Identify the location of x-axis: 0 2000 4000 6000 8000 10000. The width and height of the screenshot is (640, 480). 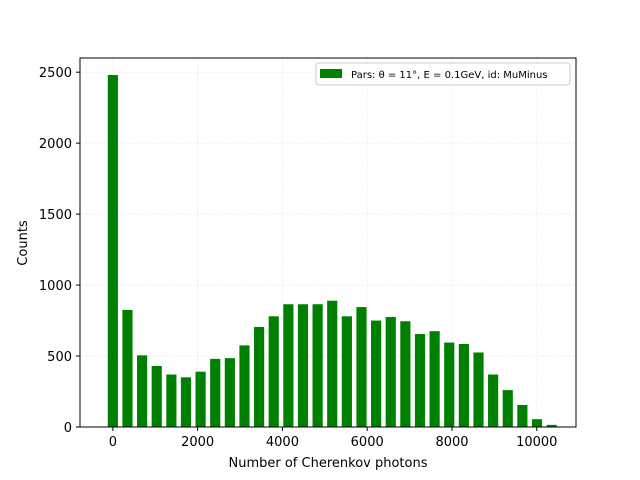
(333, 438).